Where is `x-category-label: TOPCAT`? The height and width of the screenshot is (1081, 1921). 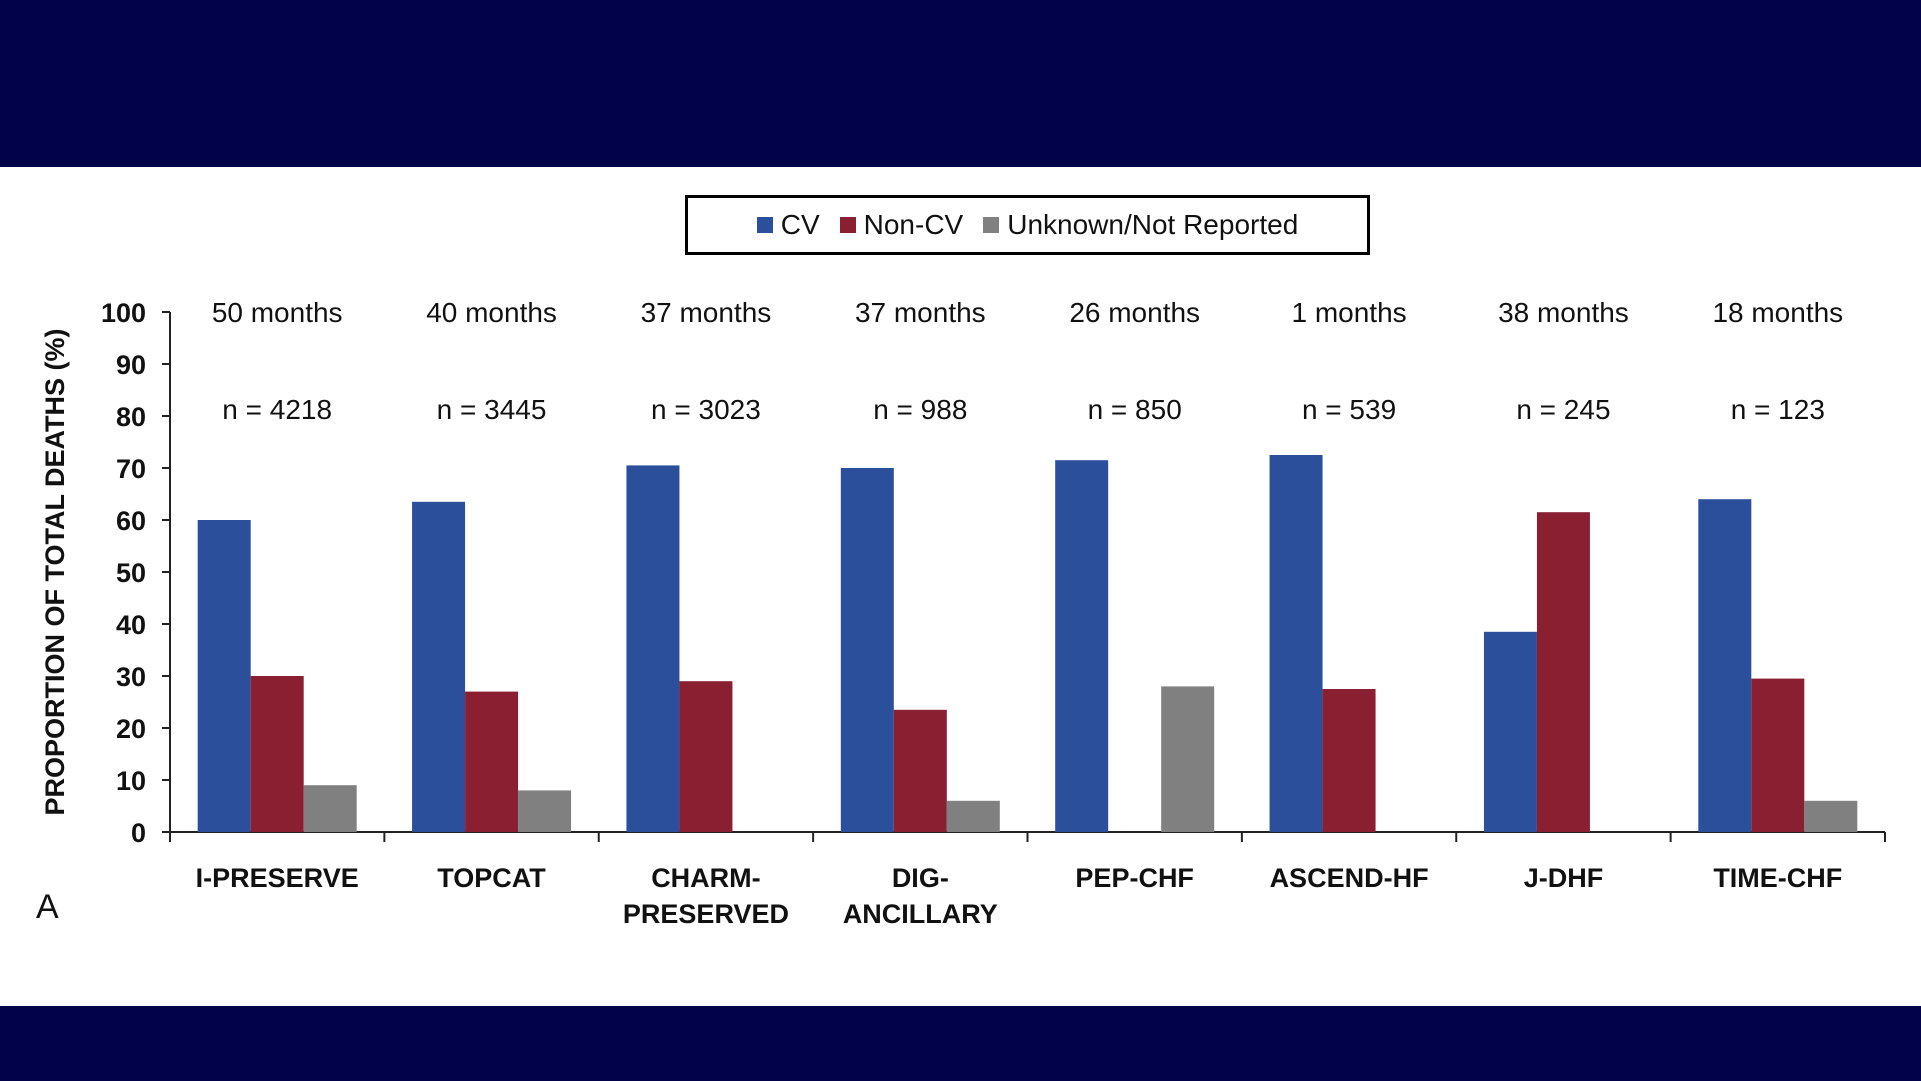 x-category-label: TOPCAT is located at coordinates (491, 878).